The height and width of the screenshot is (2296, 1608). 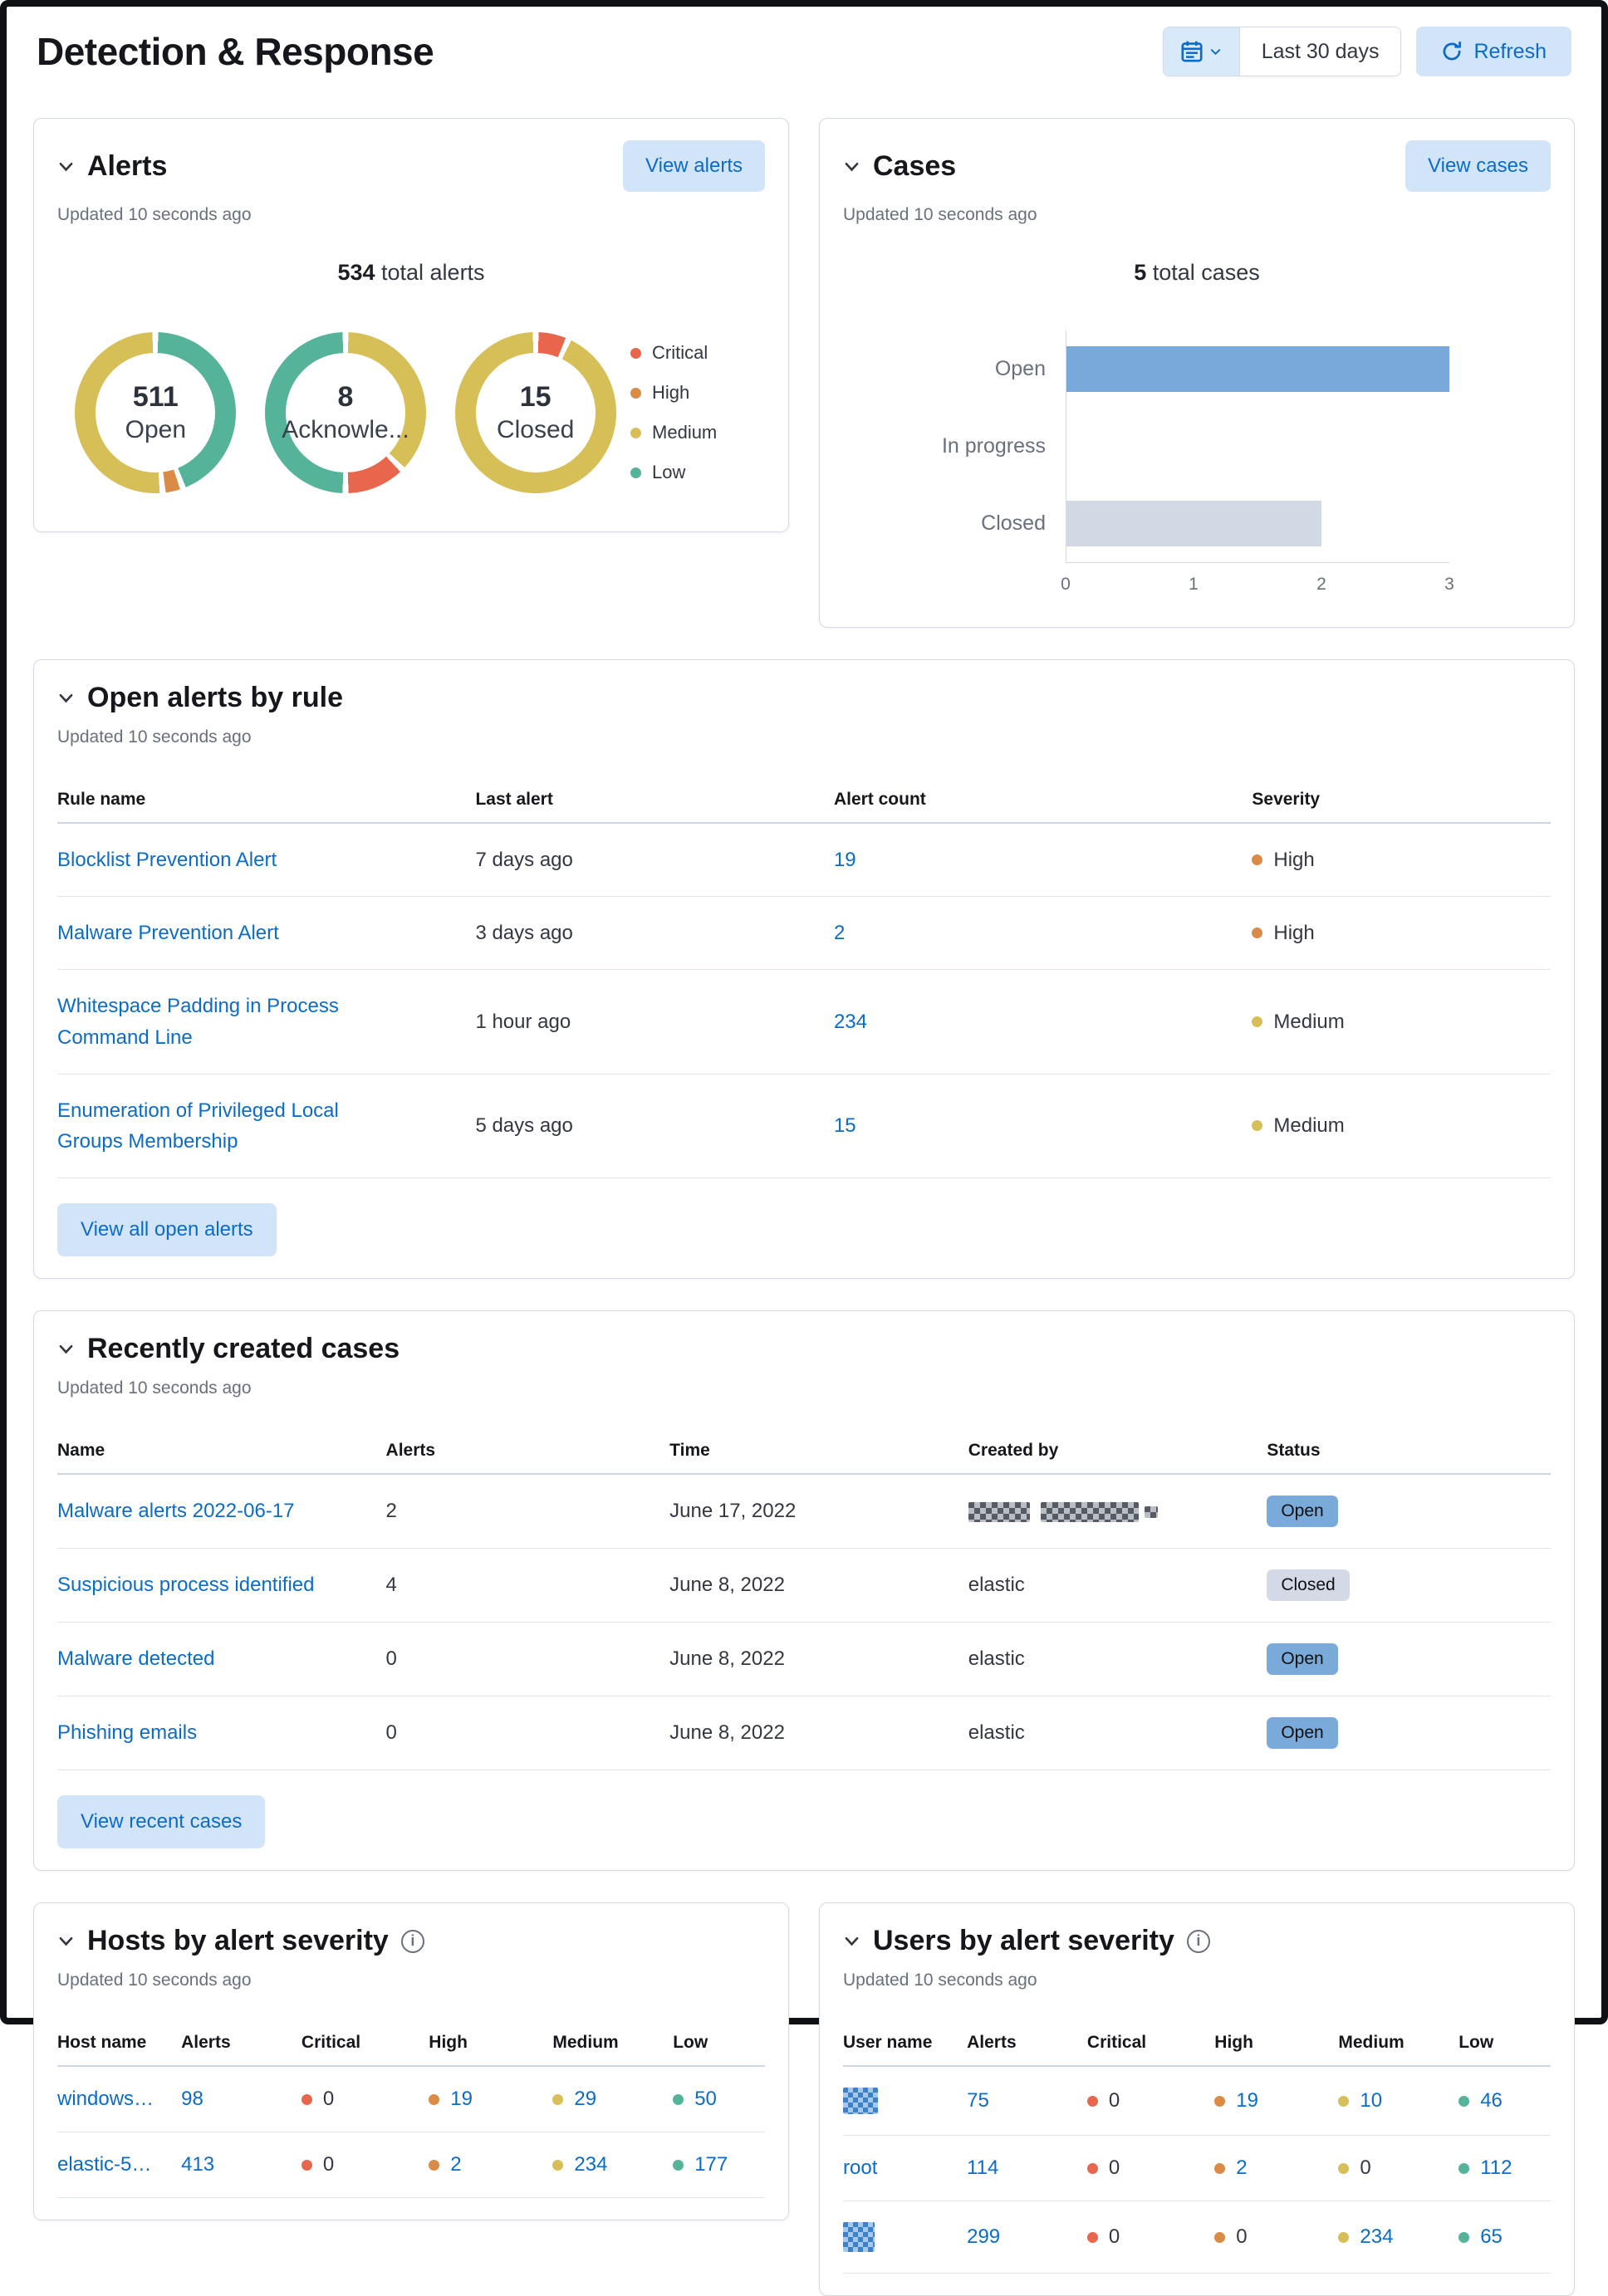 What do you see at coordinates (198, 2164) in the screenshot?
I see `alerts-count-link: 413` at bounding box center [198, 2164].